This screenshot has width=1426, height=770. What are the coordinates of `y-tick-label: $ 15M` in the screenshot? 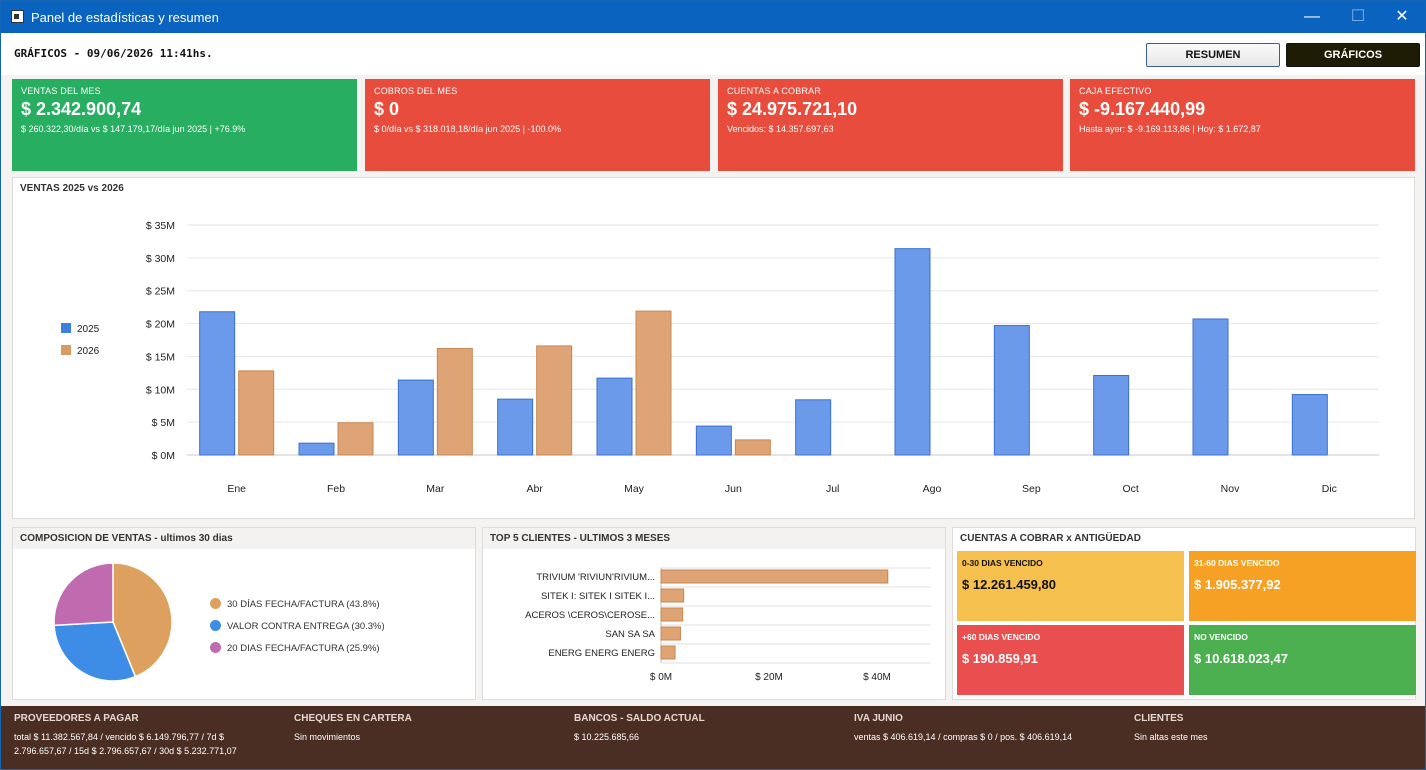 It's located at (160, 357).